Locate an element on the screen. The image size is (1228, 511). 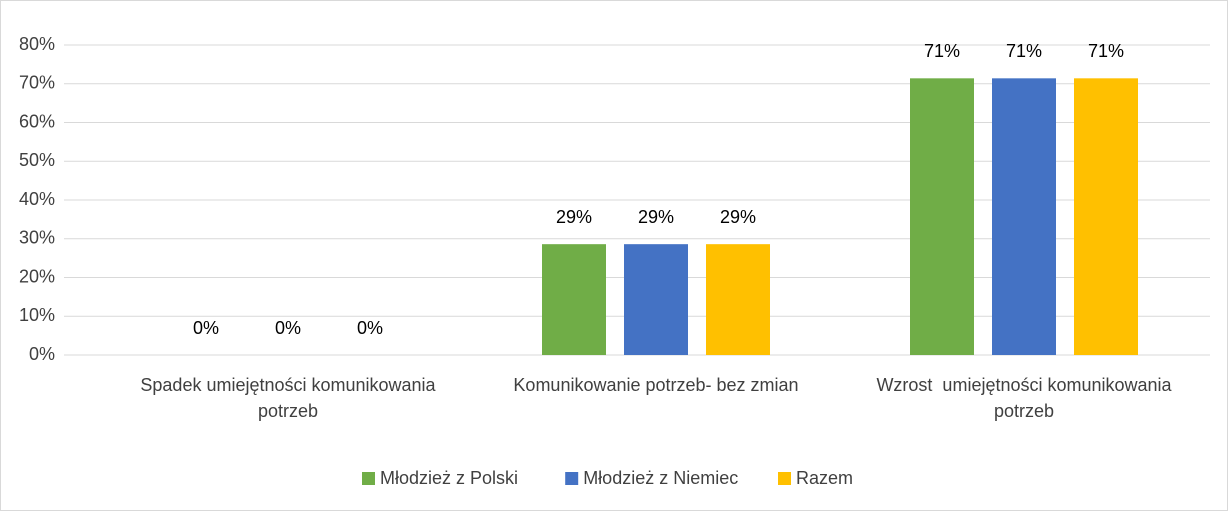
y-tick-label: 70% is located at coordinates (37, 83).